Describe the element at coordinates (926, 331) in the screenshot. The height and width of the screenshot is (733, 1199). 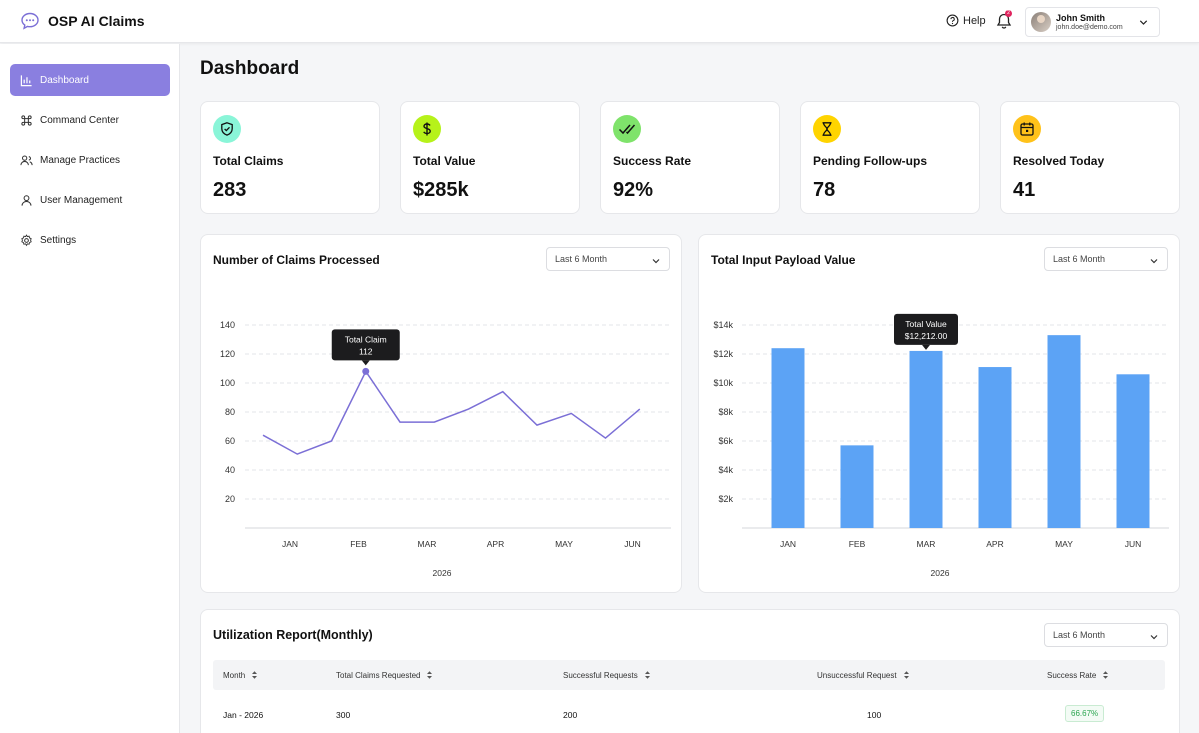
I see `payload-tooltip: Total Value $12,212.00` at that location.